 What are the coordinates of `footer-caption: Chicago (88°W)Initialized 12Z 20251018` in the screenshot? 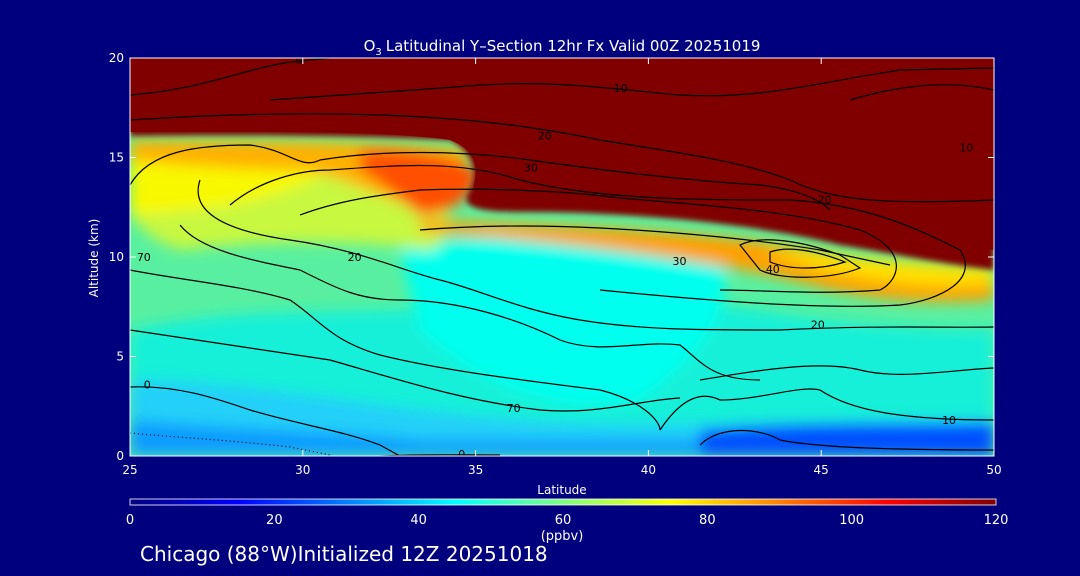 It's located at (344, 554).